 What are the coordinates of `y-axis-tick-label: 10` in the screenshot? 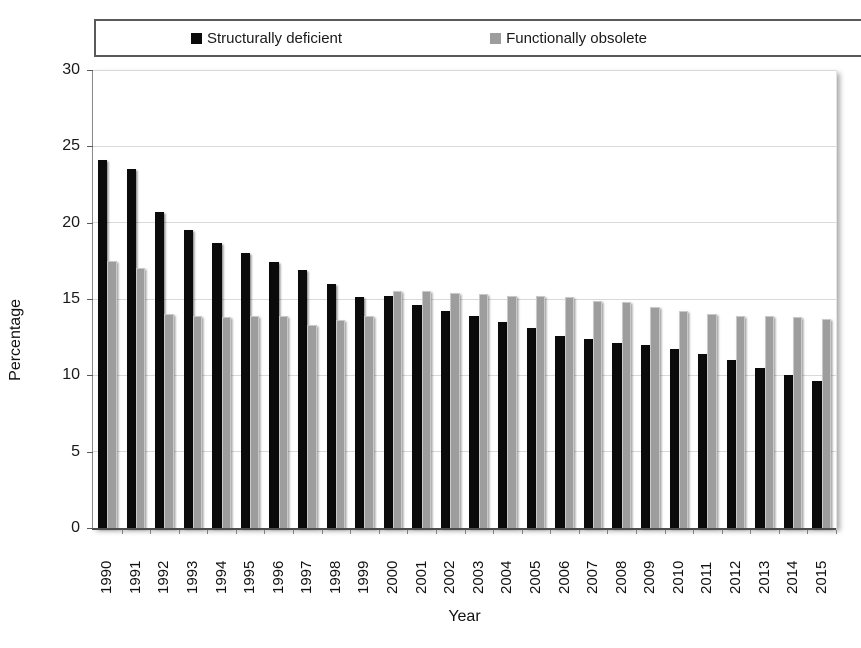 It's located at (71, 375).